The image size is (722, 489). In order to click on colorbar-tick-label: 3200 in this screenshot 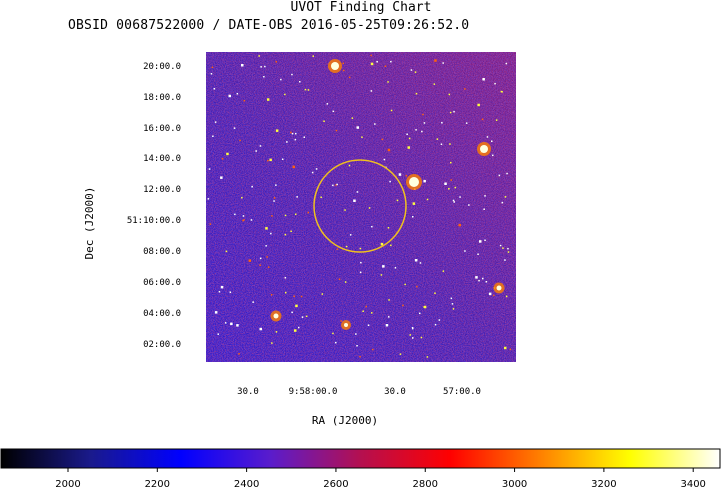, I will do `click(603, 484)`.